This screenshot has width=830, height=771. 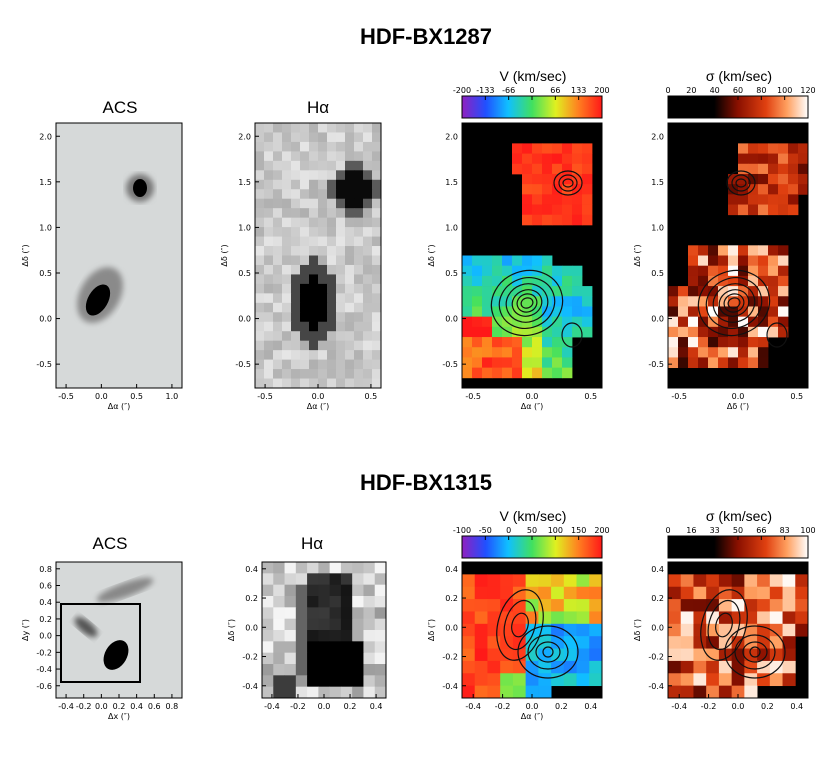 I want to click on panel-title-dispersion-2: σ (km/sec), so click(x=739, y=516).